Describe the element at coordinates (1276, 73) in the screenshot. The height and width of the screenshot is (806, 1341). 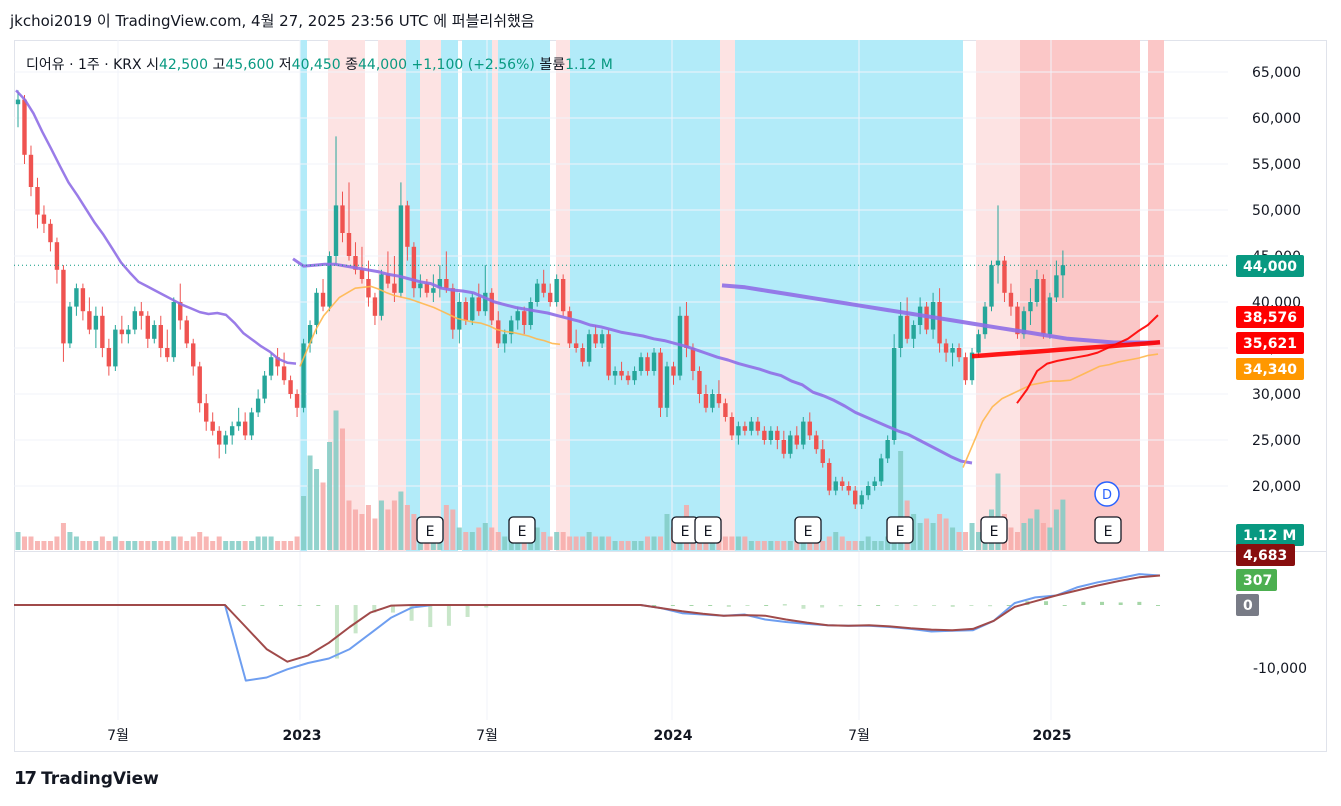
I see `y-axis-tick-label: 65,000` at that location.